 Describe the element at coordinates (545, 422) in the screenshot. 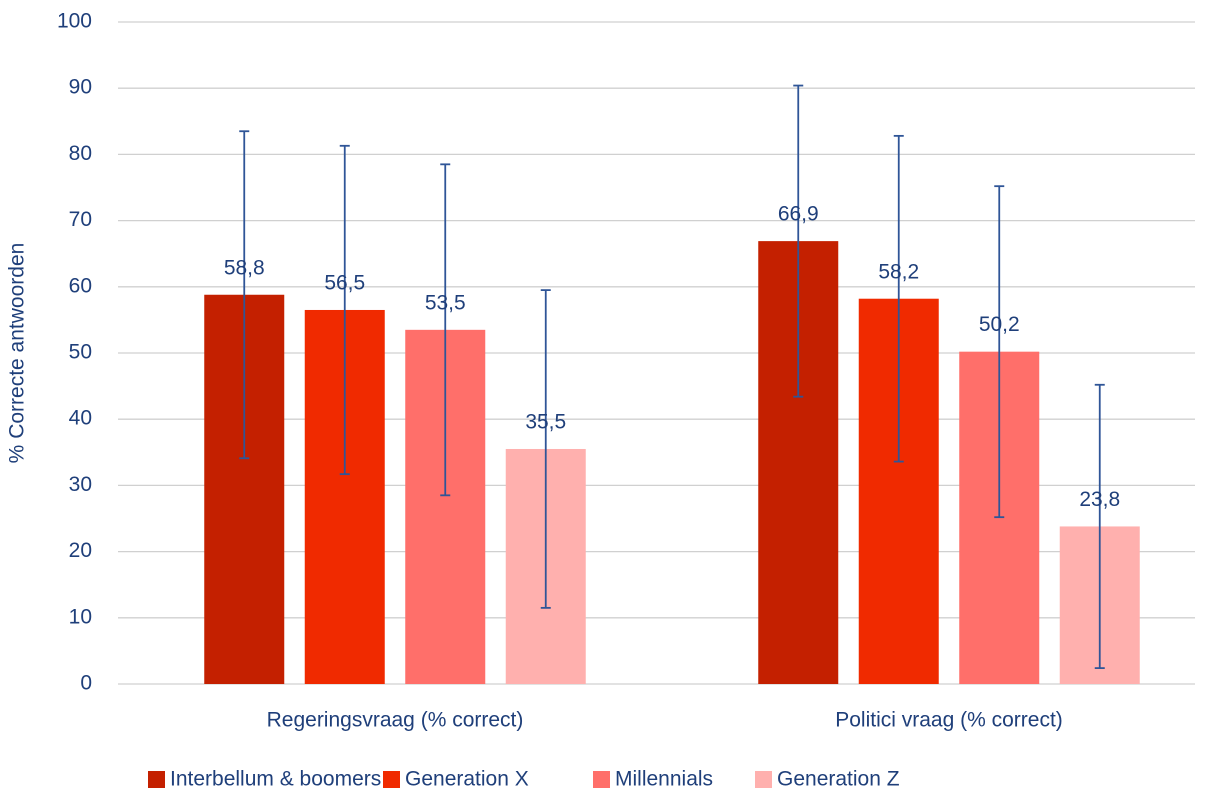

I see `data-label: 35,5` at that location.